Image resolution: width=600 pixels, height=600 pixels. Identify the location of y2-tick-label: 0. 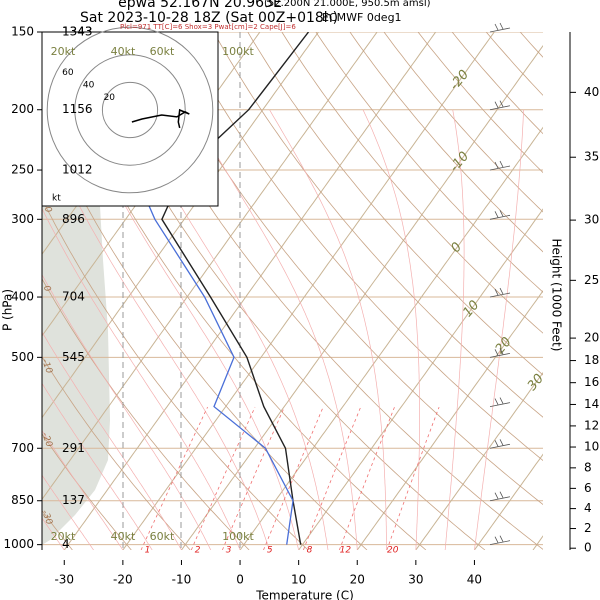
(588, 548).